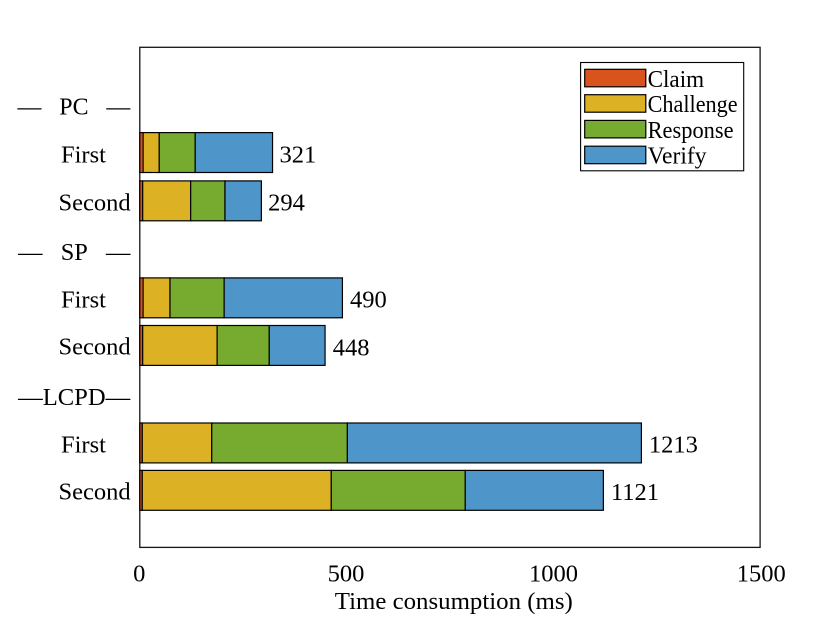 The image size is (840, 635). What do you see at coordinates (673, 444) in the screenshot?
I see `svg-text: 1213` at bounding box center [673, 444].